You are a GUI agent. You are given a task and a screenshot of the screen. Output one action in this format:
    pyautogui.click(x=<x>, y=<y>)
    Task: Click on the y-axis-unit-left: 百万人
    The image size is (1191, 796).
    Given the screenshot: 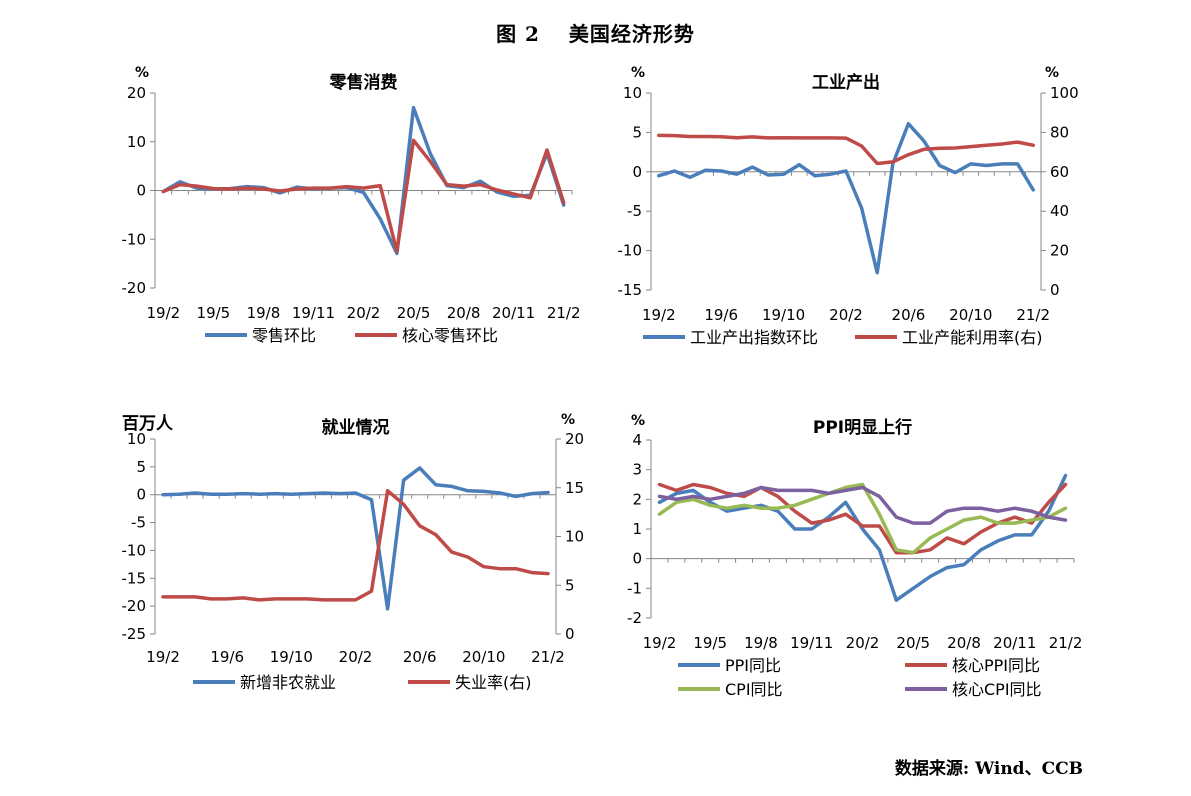 What is the action you would take?
    pyautogui.click(x=148, y=424)
    